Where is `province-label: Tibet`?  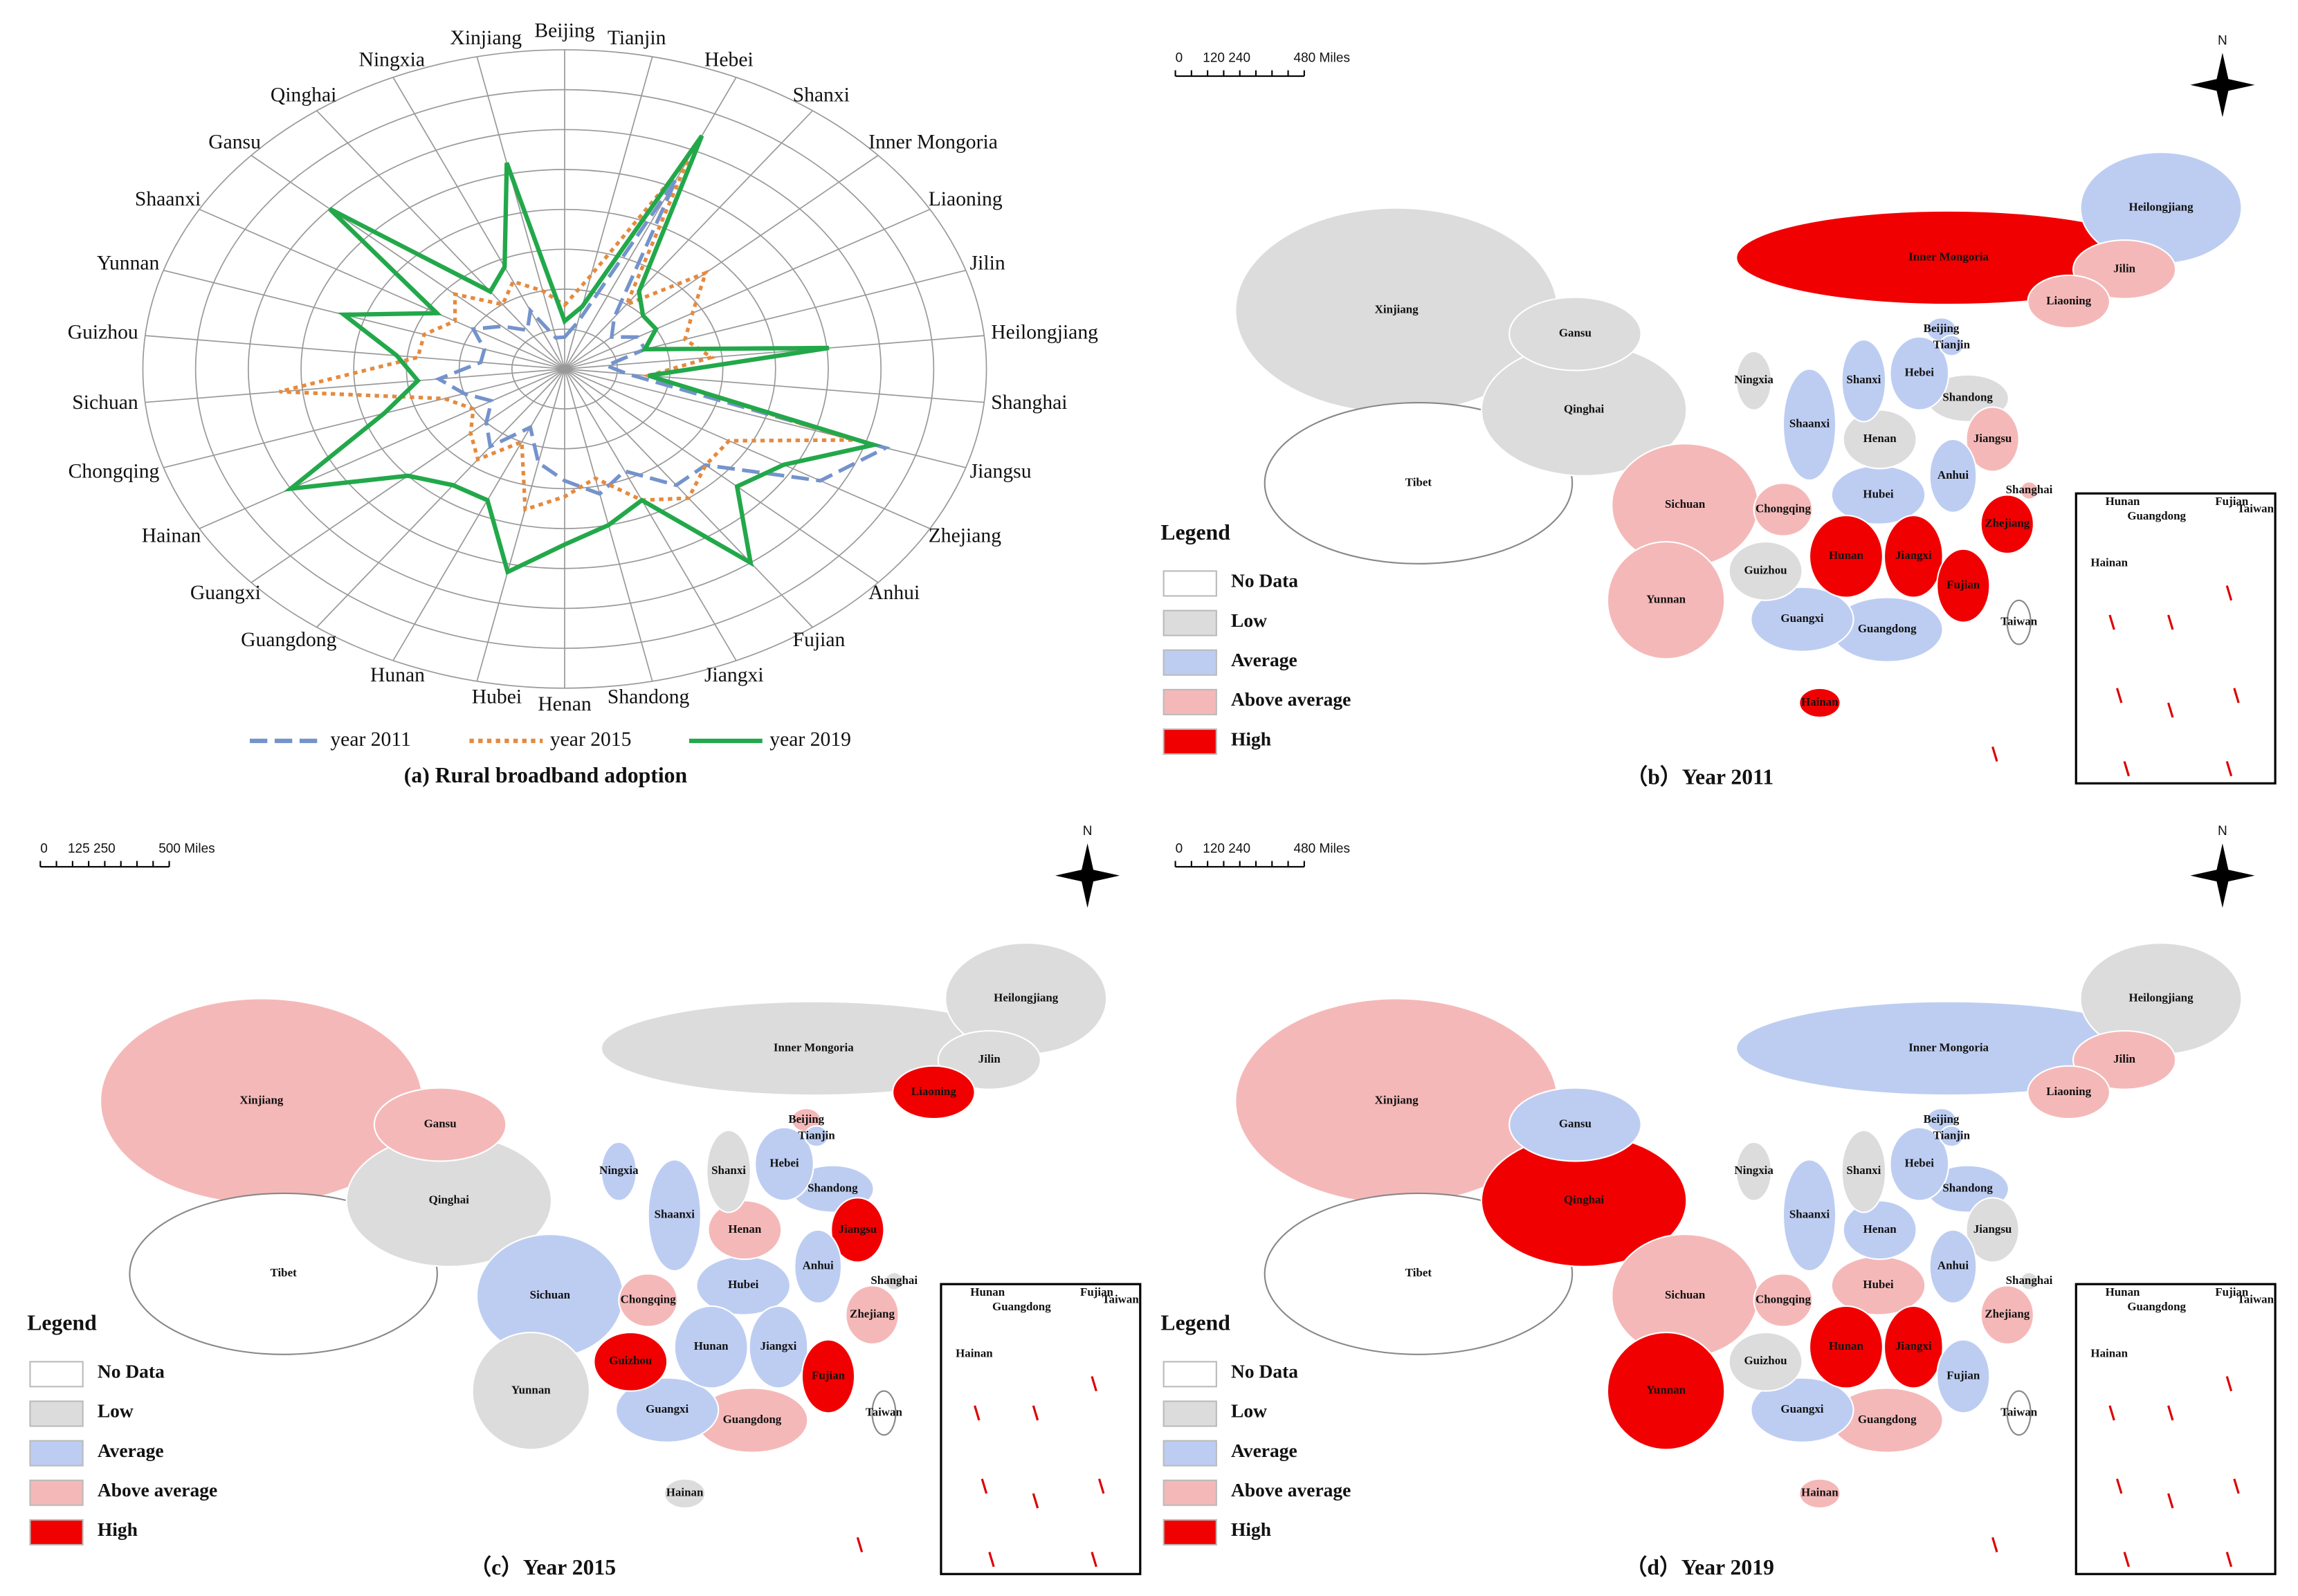
province-label: Tibet is located at coordinates (1419, 482).